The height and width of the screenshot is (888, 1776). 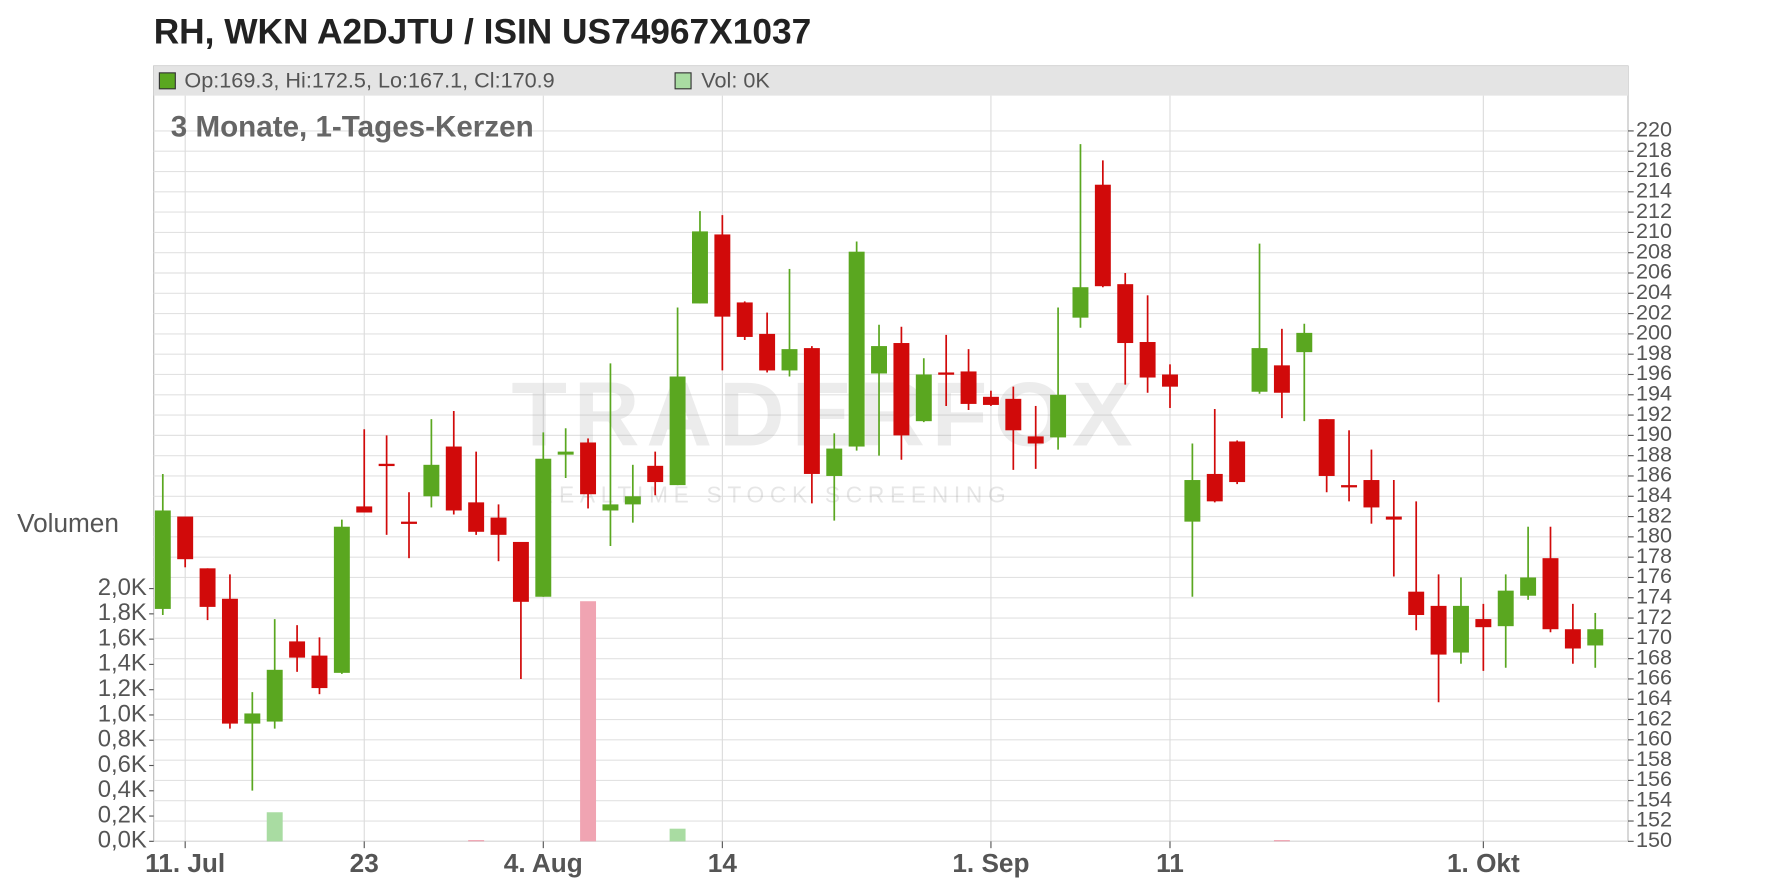 What do you see at coordinates (1654, 636) in the screenshot?
I see `y-tick-label: 170` at bounding box center [1654, 636].